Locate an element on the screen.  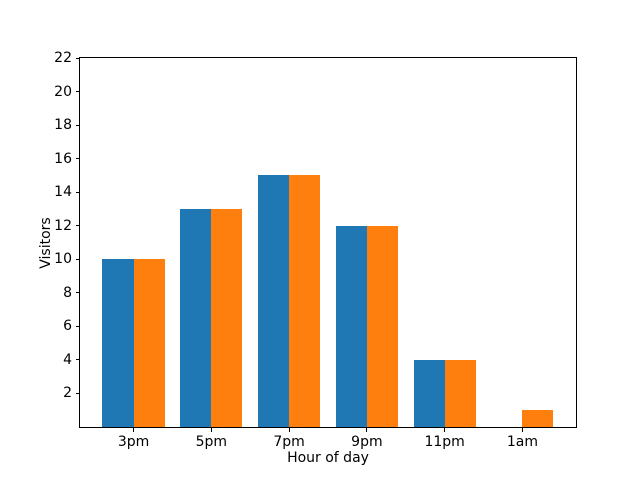
y-tick-label: 16 is located at coordinates (63, 158).